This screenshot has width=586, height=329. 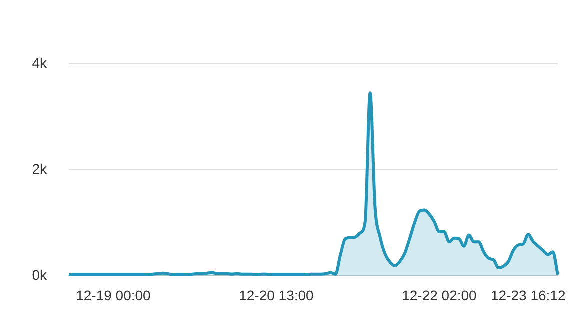 What do you see at coordinates (528, 295) in the screenshot?
I see `x-tick-label: 12-23 16:12` at bounding box center [528, 295].